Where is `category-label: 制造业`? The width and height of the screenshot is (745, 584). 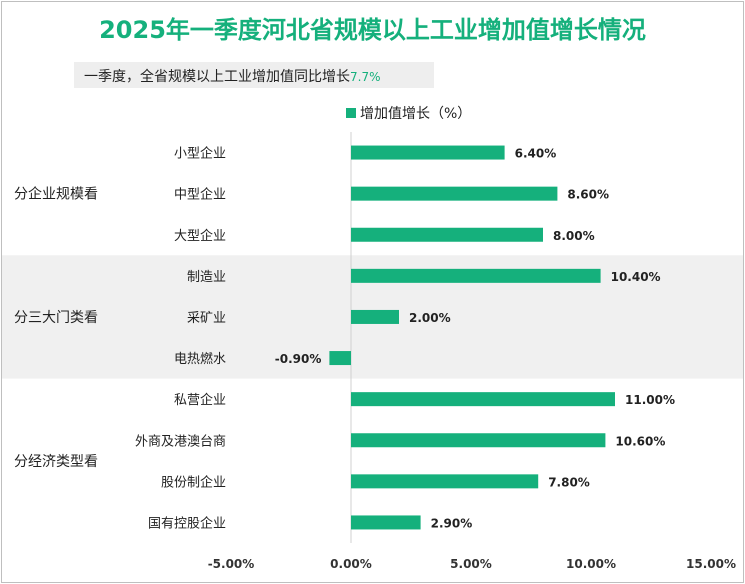
category-label: 制造业 is located at coordinates (206, 277).